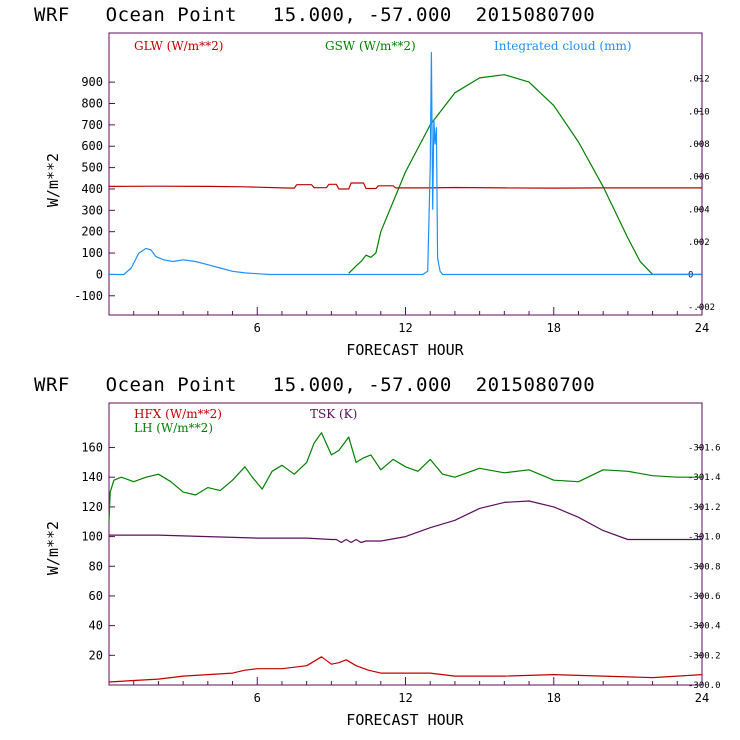 Image resolution: width=740 pixels, height=740 pixels. I want to click on y-tick-label: 60, so click(96, 596).